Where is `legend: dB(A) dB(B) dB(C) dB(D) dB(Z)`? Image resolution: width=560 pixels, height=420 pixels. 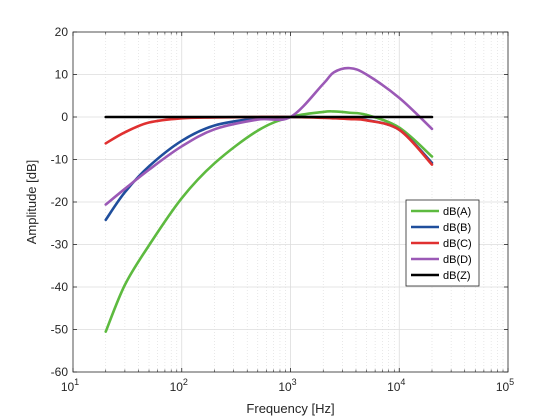 legend: dB(A) dB(B) dB(C) dB(D) dB(Z) is located at coordinates (442, 243).